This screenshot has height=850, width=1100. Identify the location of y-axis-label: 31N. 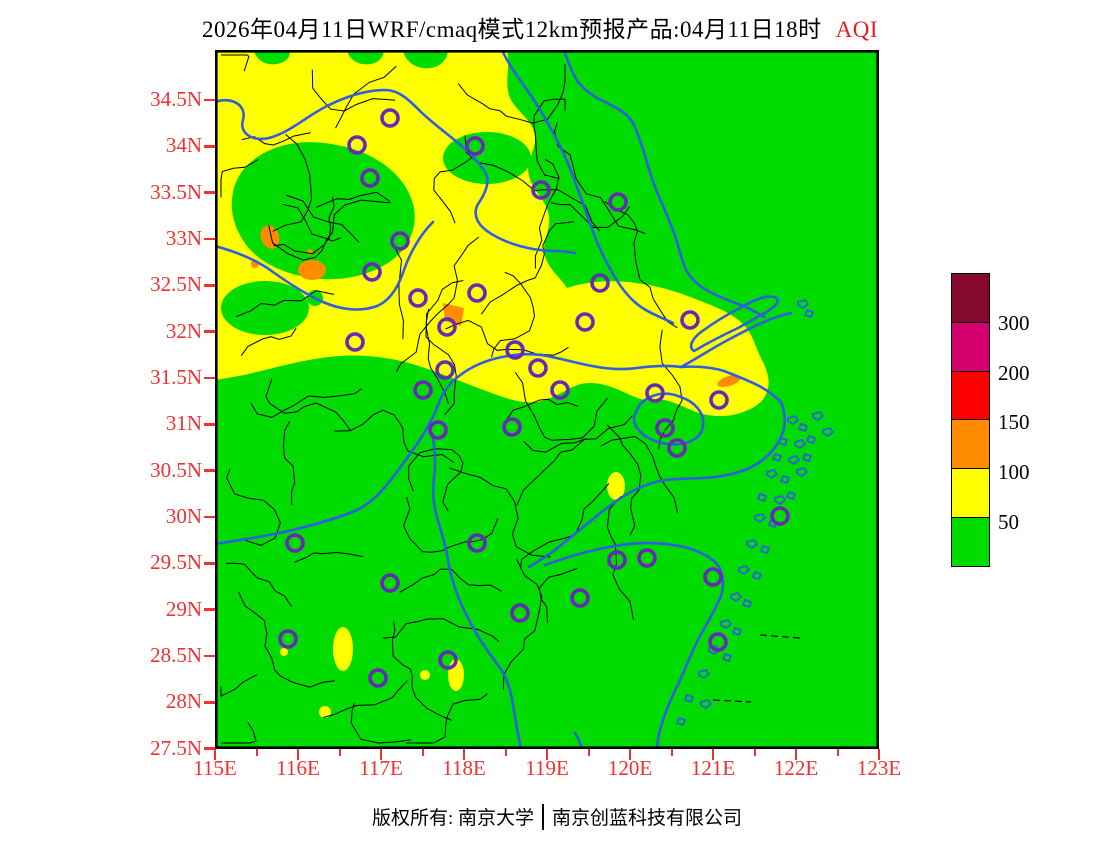
(183, 423).